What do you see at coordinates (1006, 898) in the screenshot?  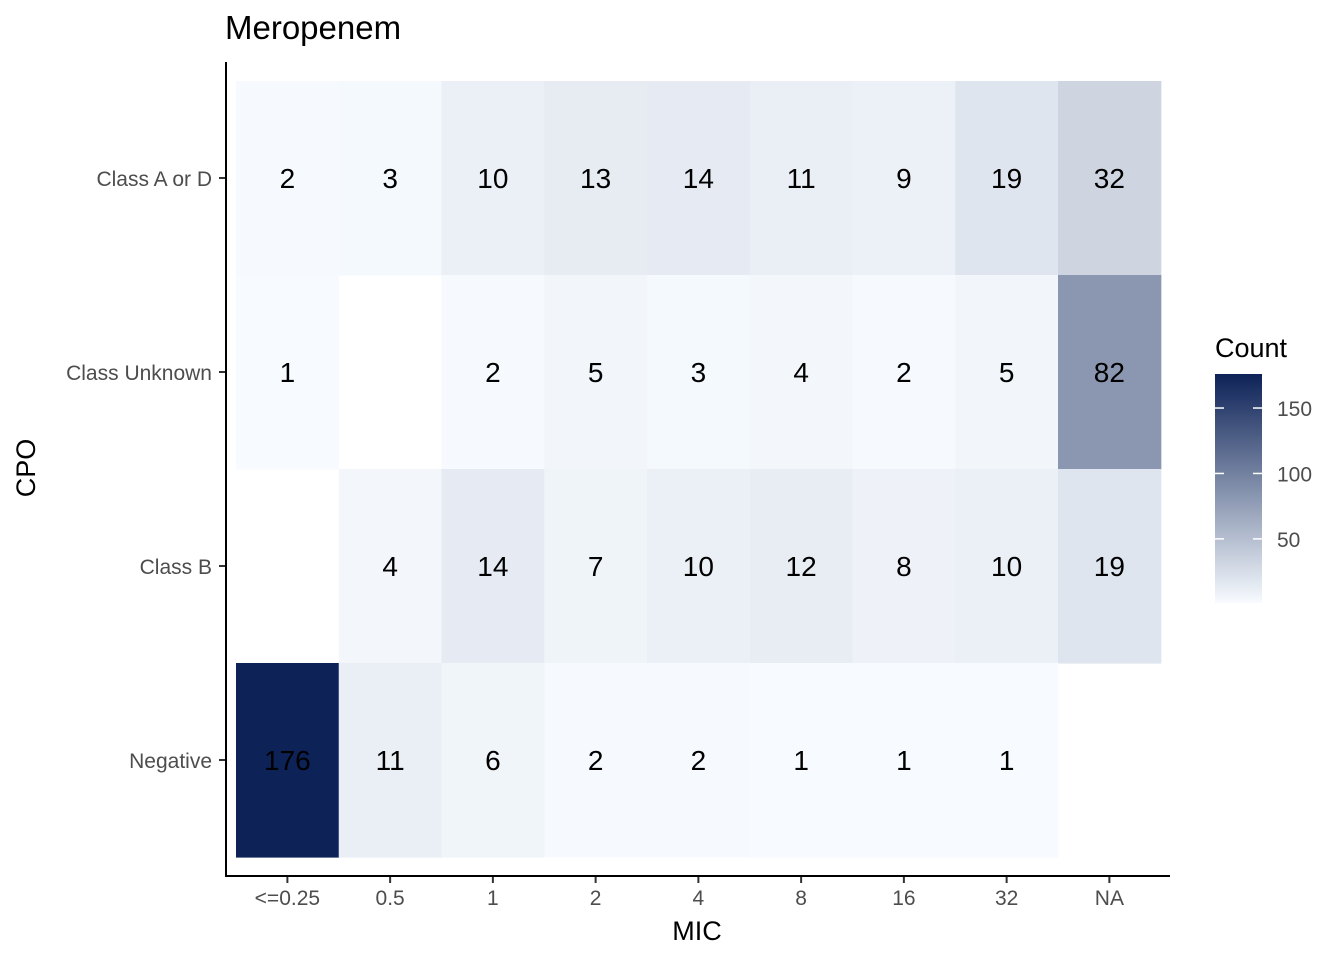 I see `x-tick-label: 32` at bounding box center [1006, 898].